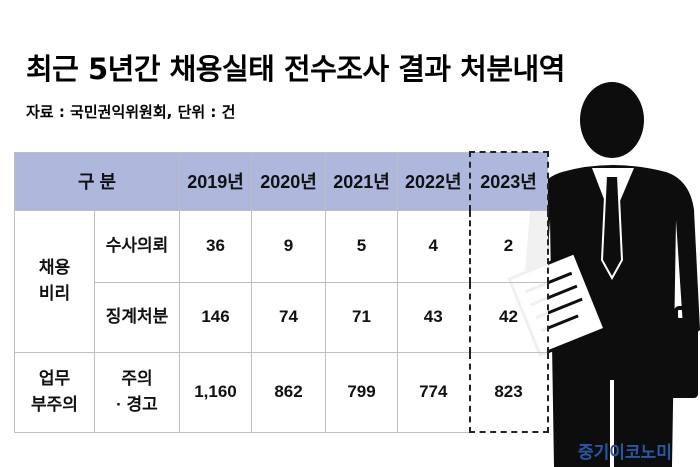 The width and height of the screenshot is (700, 467). What do you see at coordinates (433, 317) in the screenshot?
I see `table-cell: 43` at bounding box center [433, 317].